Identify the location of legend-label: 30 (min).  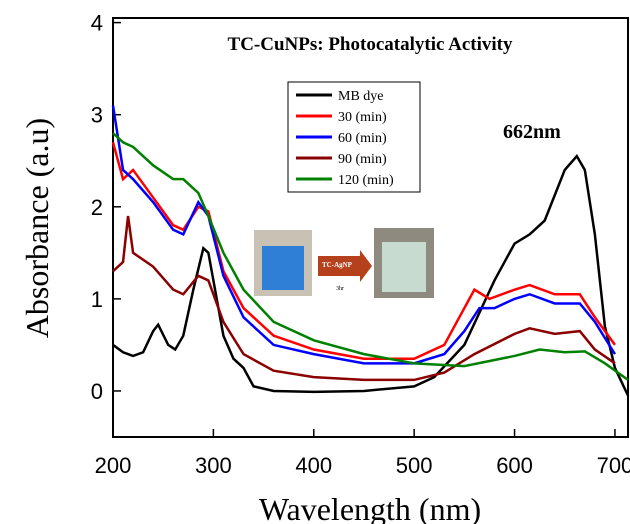
(362, 117).